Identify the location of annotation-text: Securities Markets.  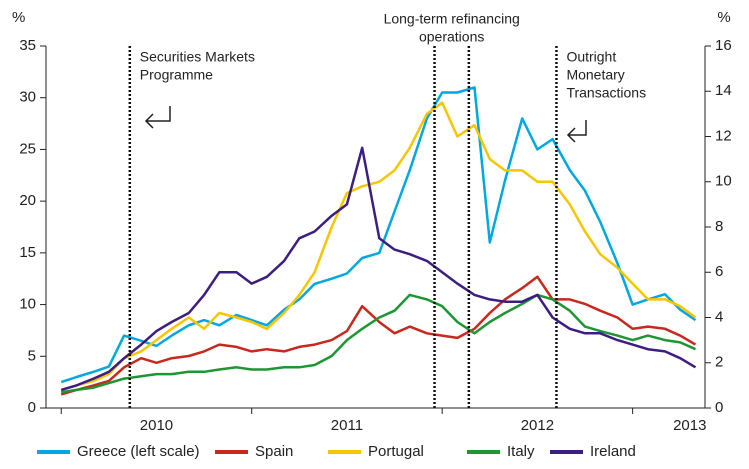
(197, 57).